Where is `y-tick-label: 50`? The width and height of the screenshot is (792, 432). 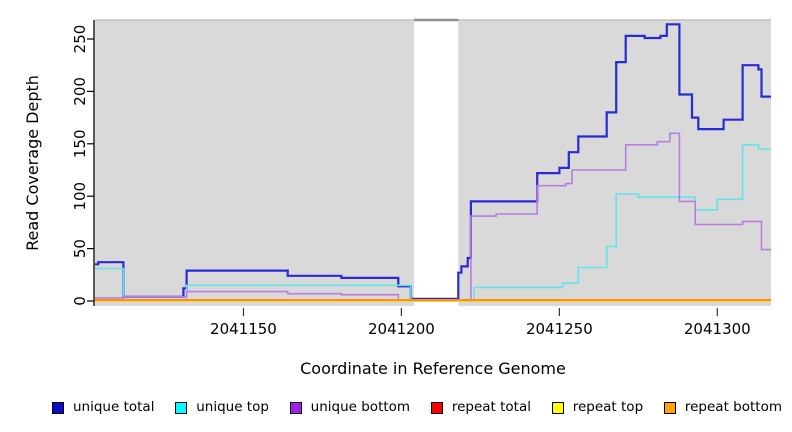
y-tick-label: 50 is located at coordinates (80, 248).